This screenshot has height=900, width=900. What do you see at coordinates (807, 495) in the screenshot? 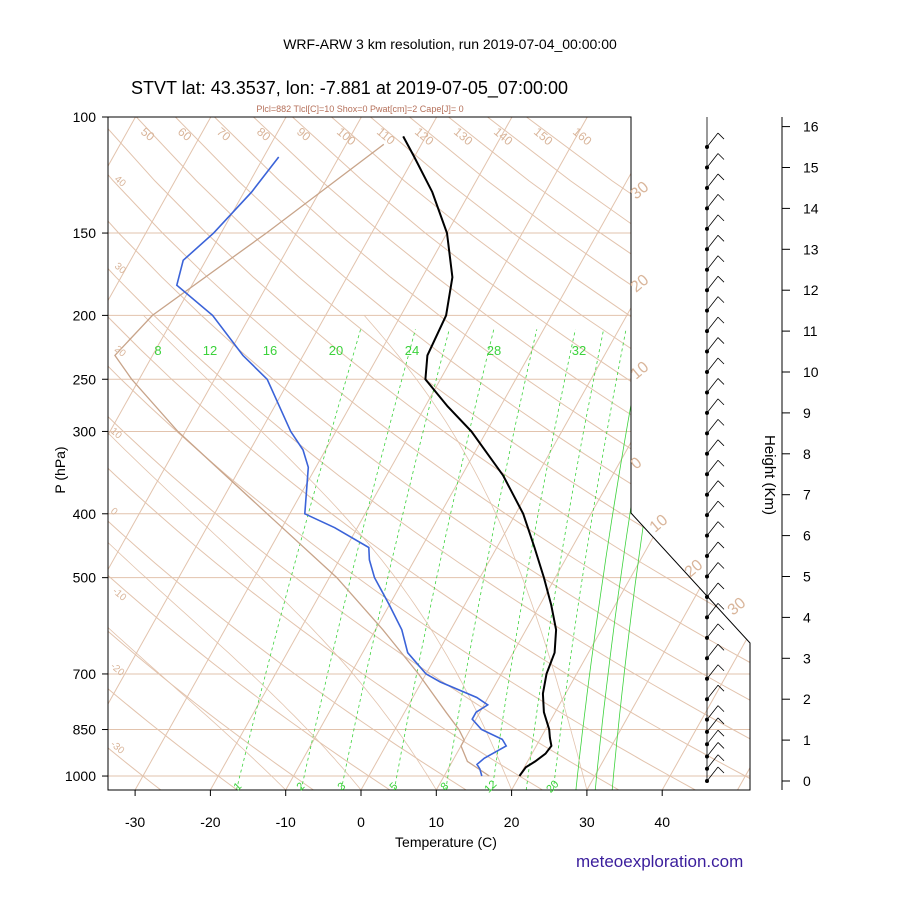
I see `height-tick-label: 7` at bounding box center [807, 495].